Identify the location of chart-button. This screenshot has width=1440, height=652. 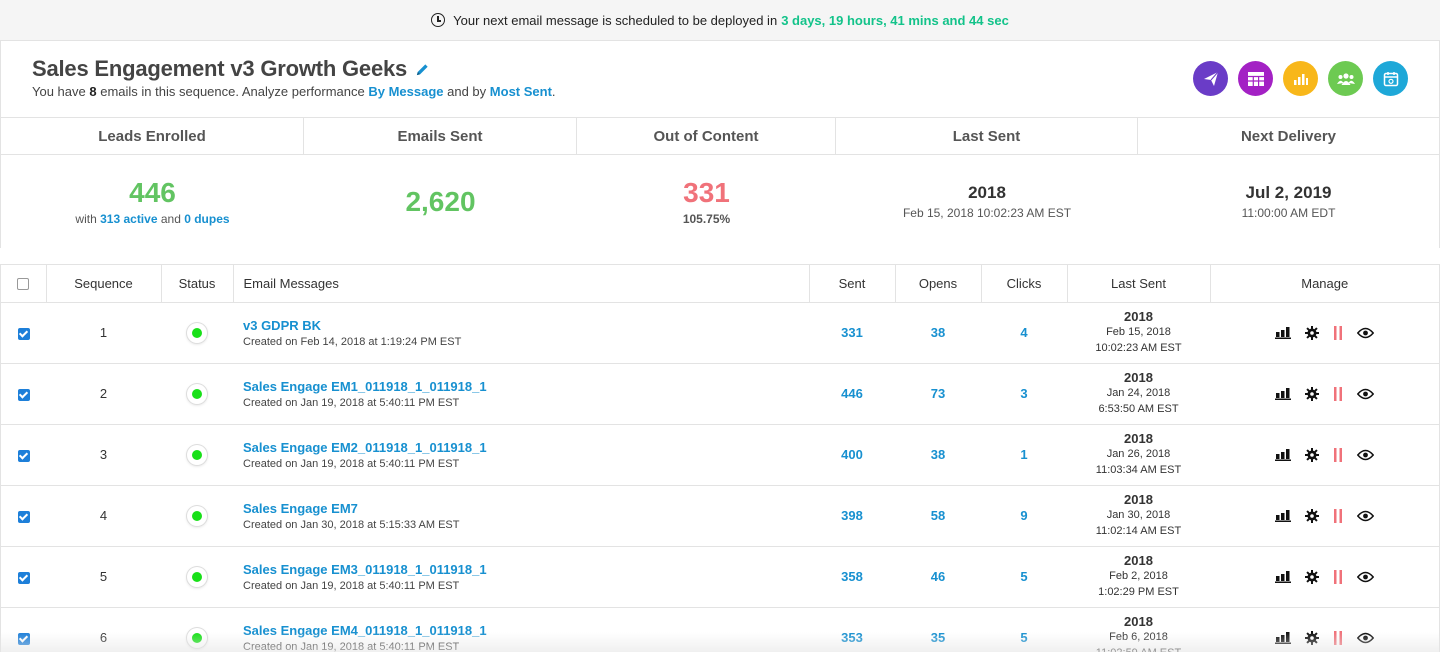
(1300, 78).